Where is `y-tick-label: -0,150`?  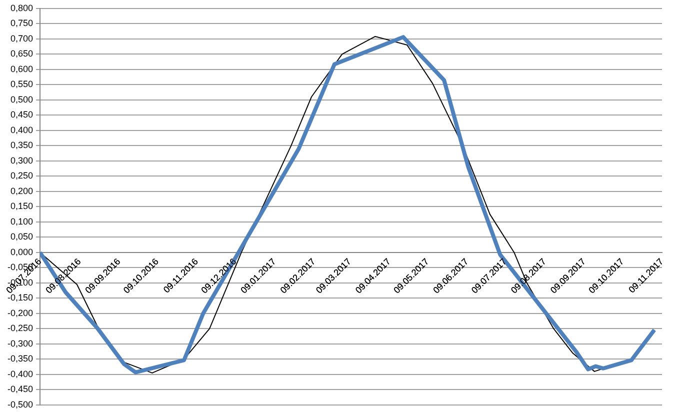
y-tick-label: -0,150 is located at coordinates (20, 297).